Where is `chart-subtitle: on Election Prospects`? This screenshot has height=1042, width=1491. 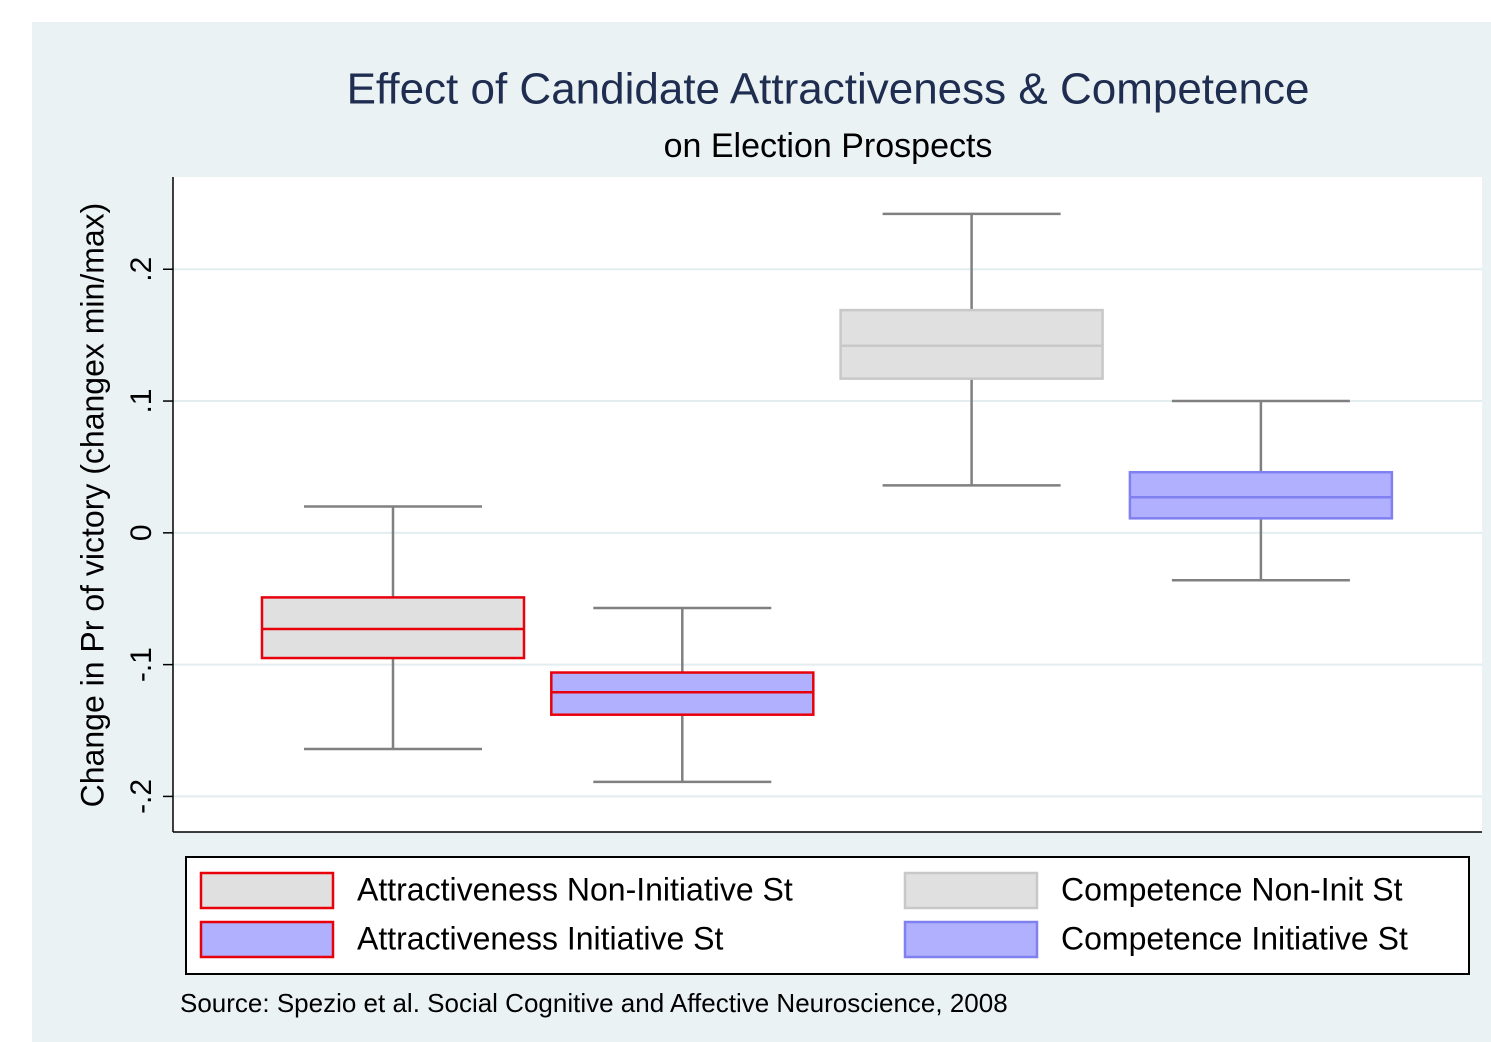
chart-subtitle: on Election Prospects is located at coordinates (828, 146).